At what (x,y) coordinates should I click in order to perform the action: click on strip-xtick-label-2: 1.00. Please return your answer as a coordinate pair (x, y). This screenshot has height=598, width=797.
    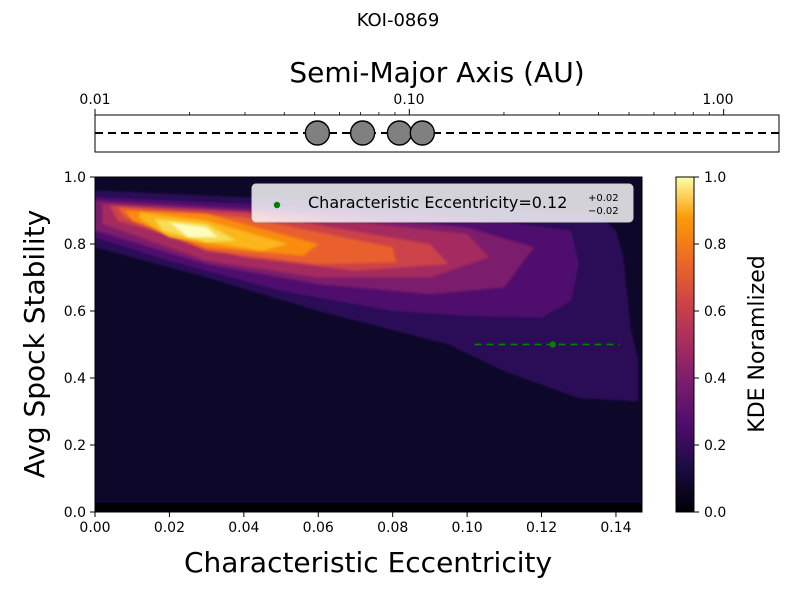
    Looking at the image, I should click on (717, 100).